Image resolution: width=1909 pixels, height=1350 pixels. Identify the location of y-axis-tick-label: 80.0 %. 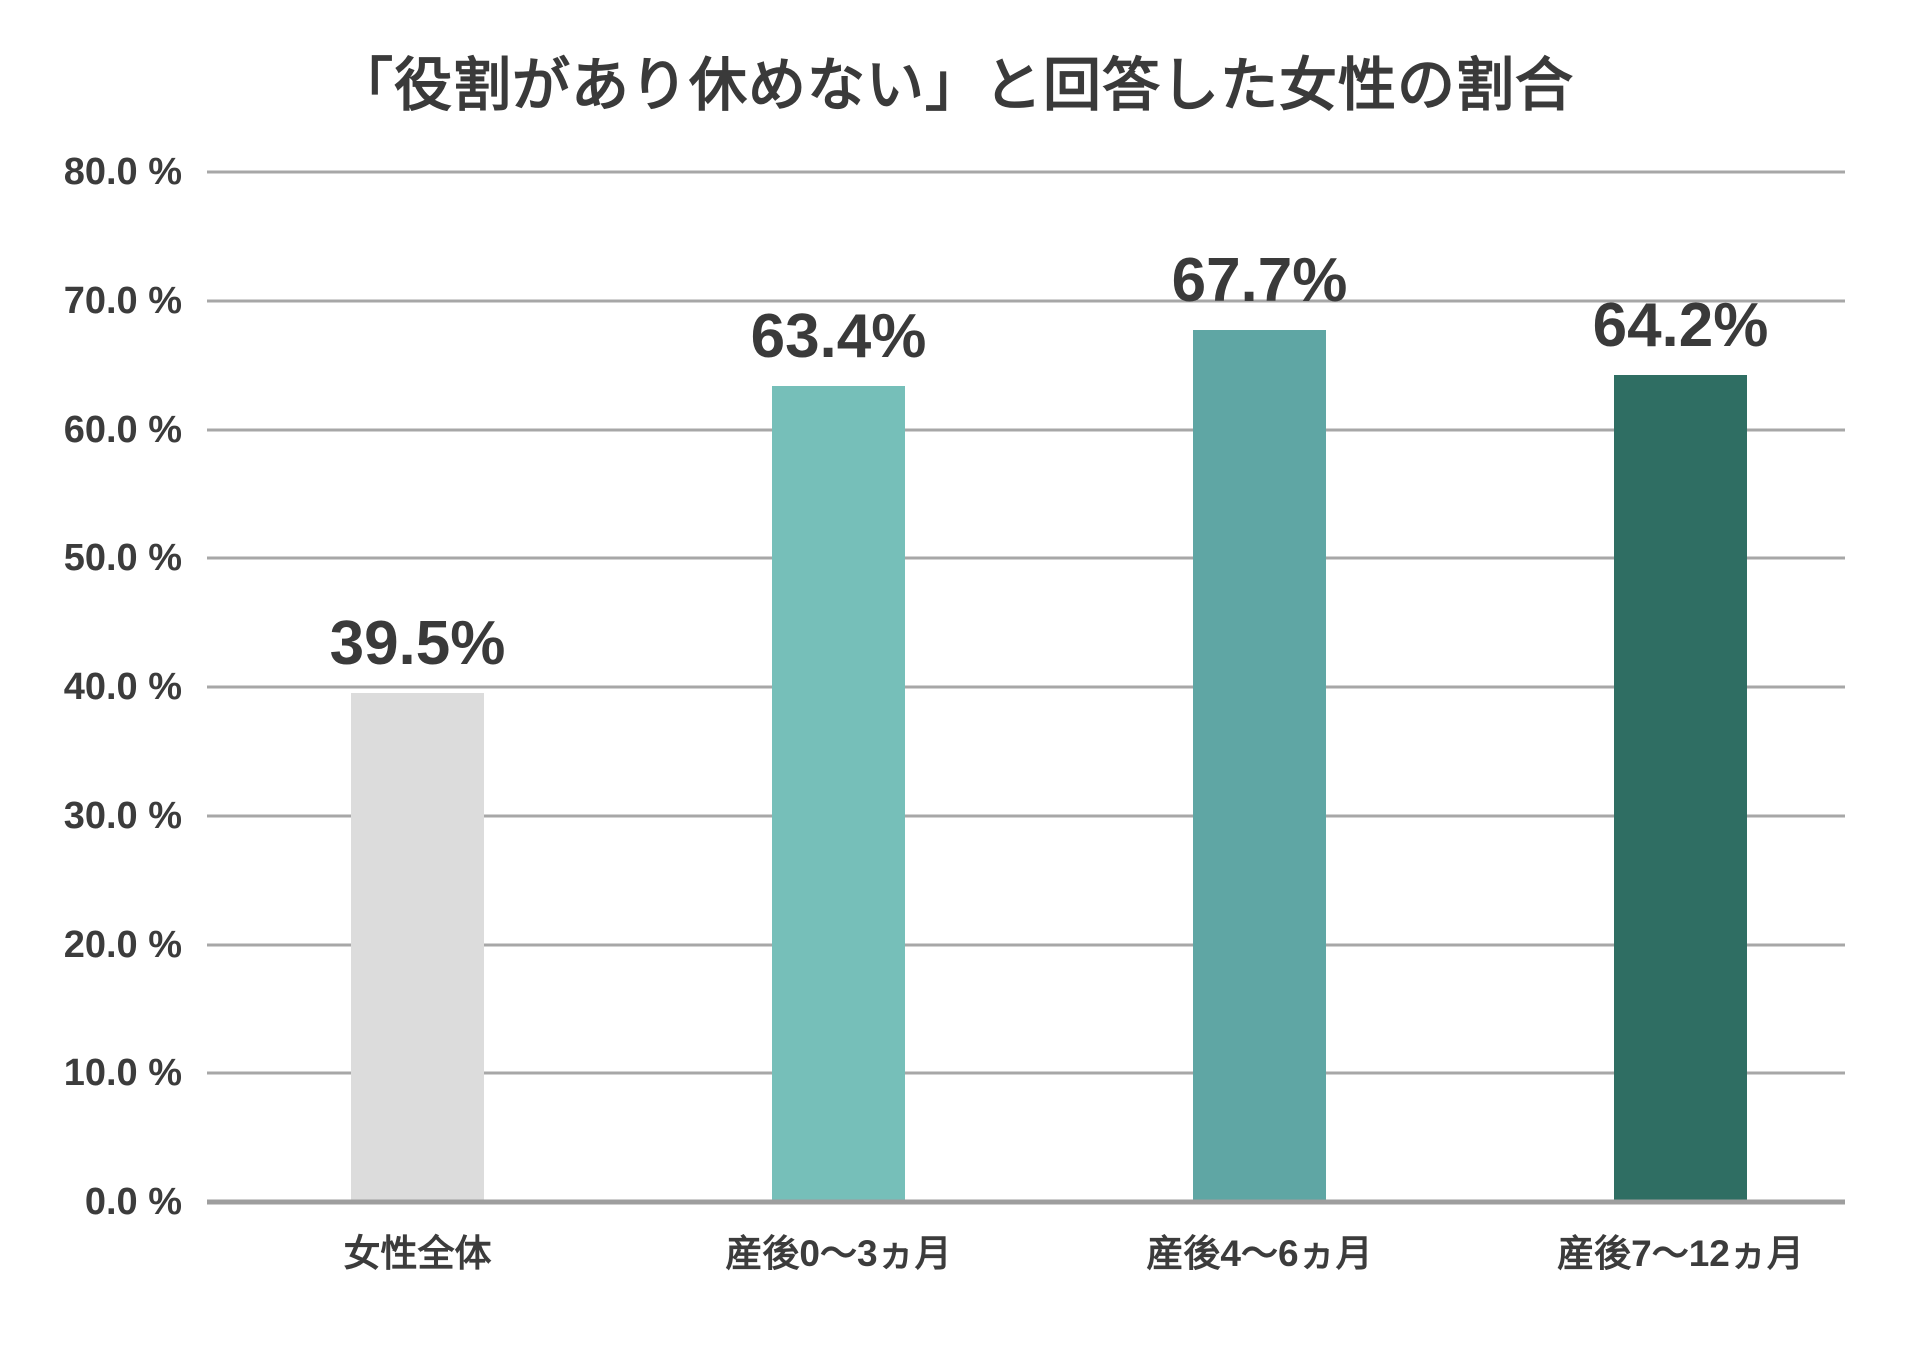
(122, 172).